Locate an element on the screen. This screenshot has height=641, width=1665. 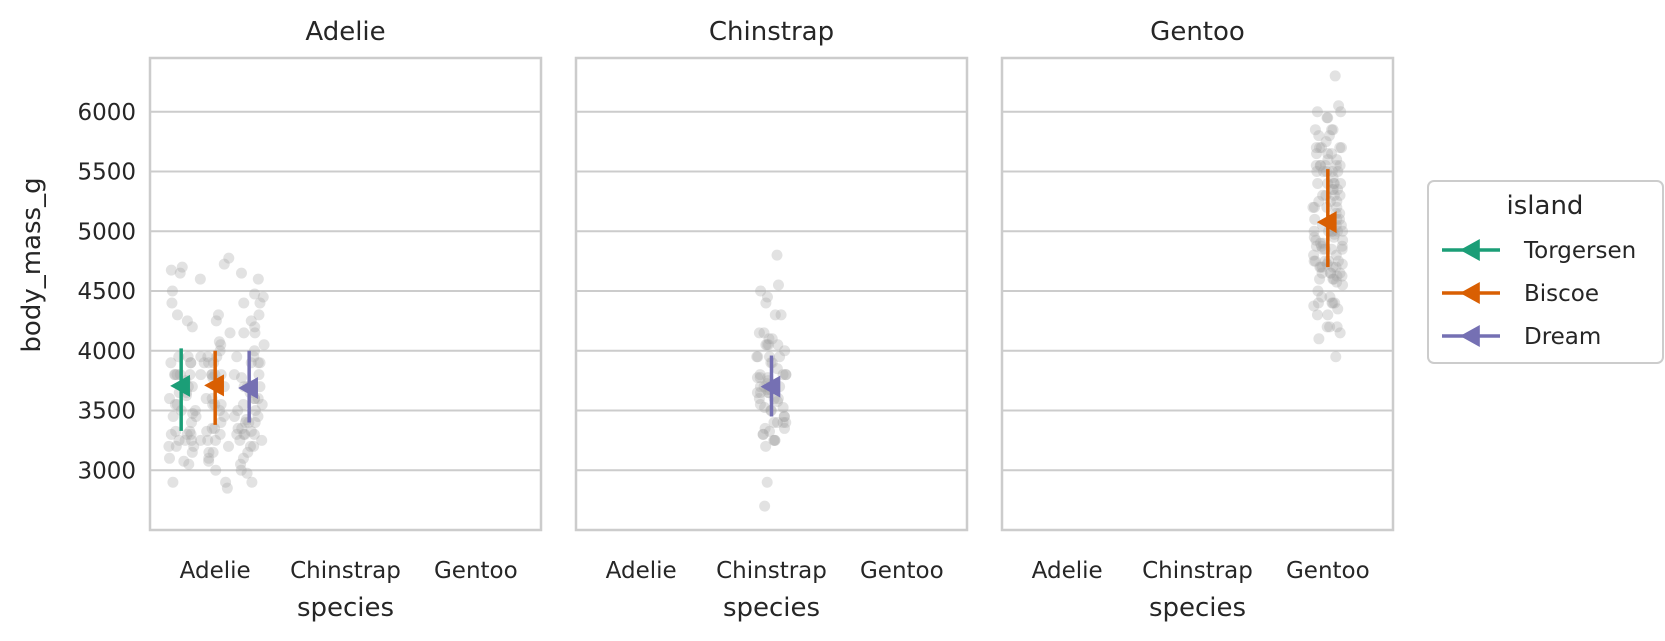
legend-item-biscoe: Biscoe is located at coordinates (1520, 294).